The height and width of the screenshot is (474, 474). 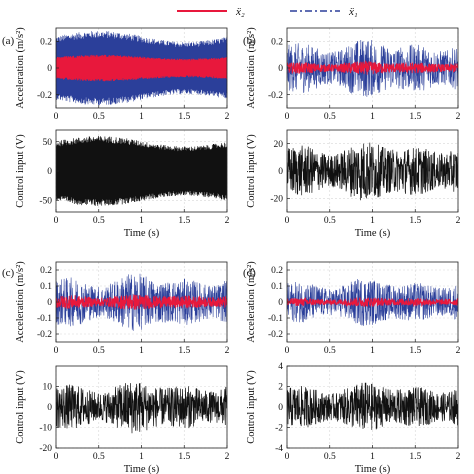 I want to click on y-tick-label: -2, so click(x=279, y=429).